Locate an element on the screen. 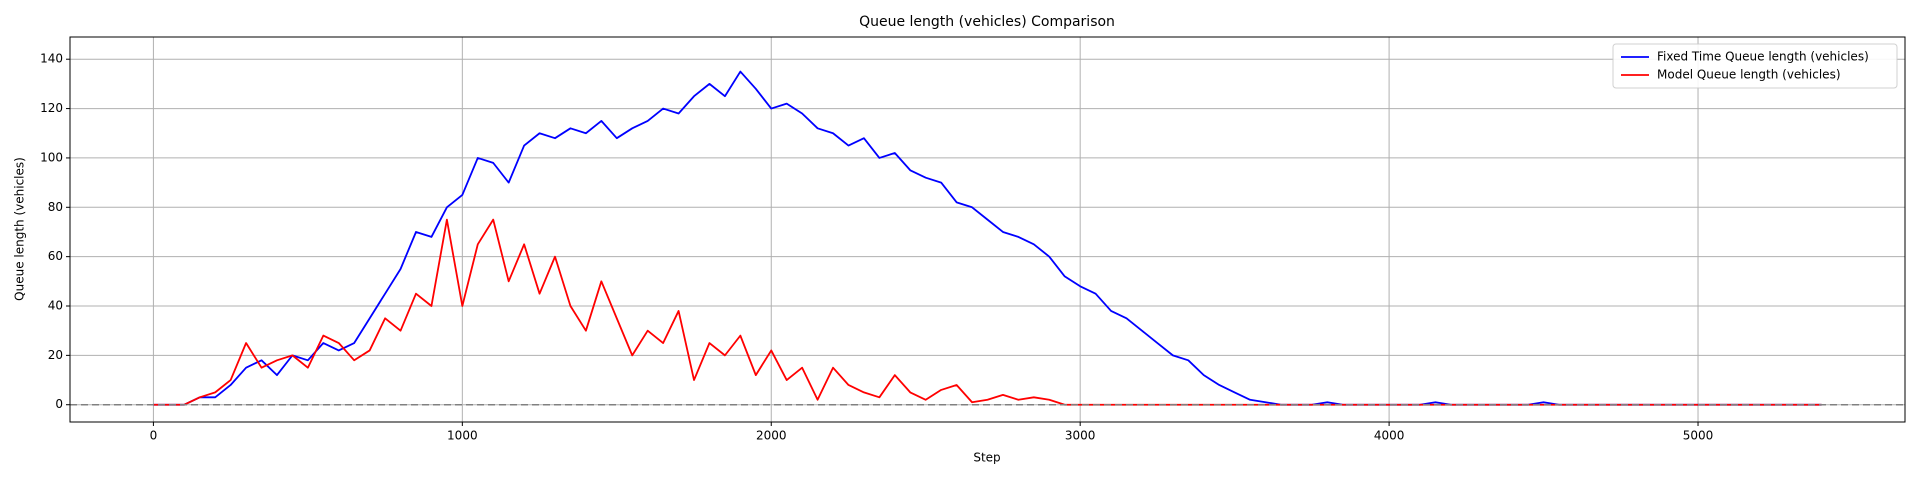  chart-title: Queue length (vehicles) Comparison is located at coordinates (987, 22).